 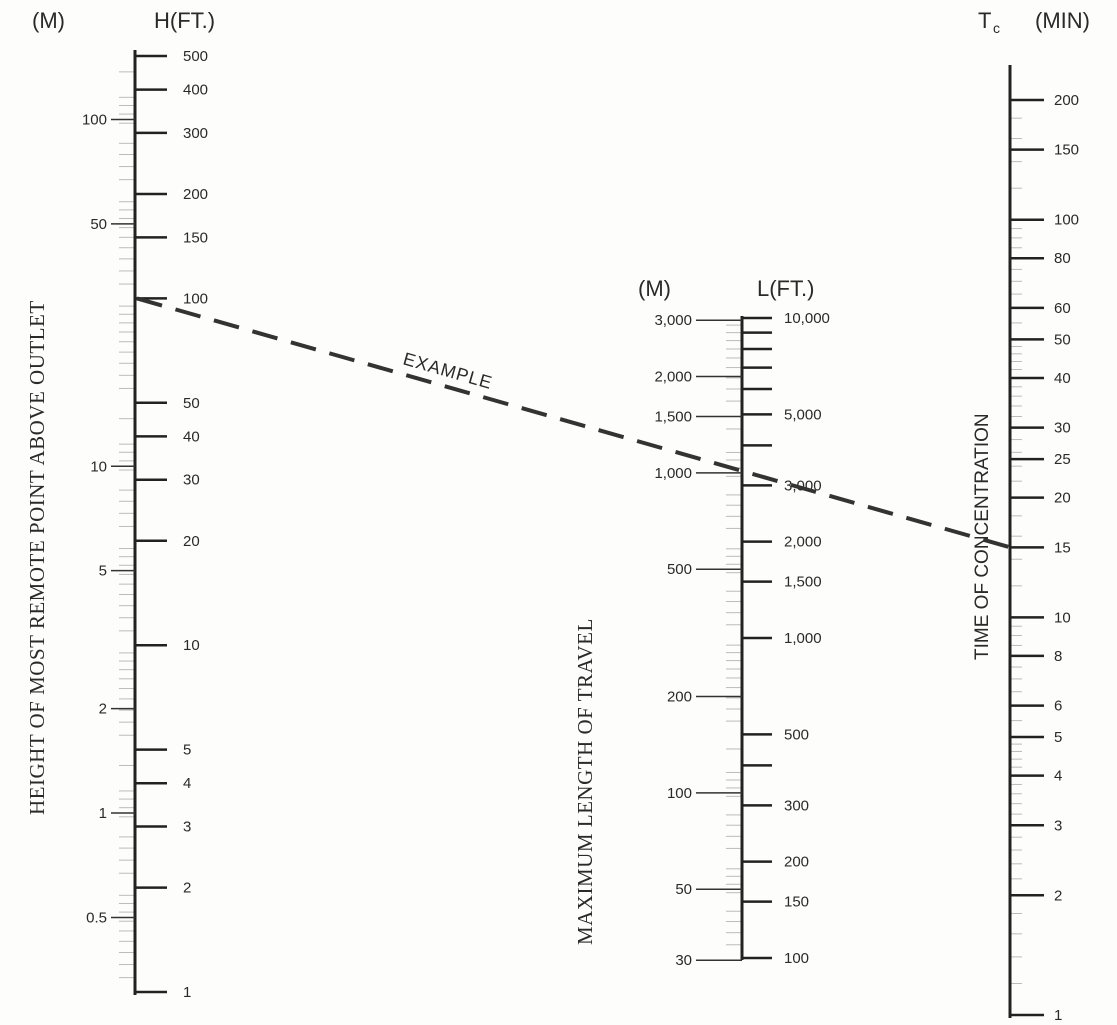 I want to click on h-ft-label-150: 150, so click(x=195, y=237).